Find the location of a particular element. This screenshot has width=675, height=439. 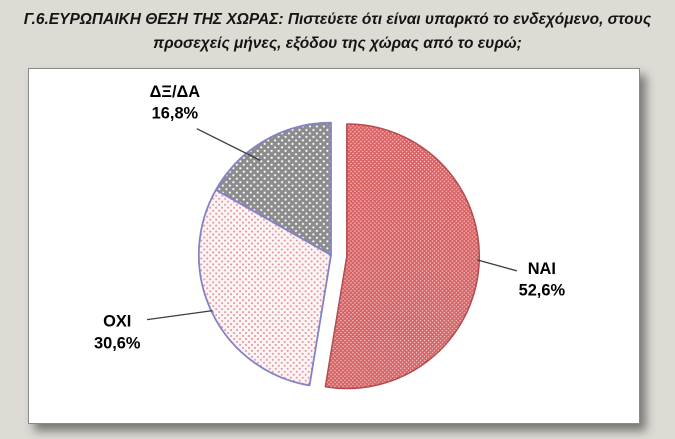

slice-percent-label-ΝΑΙ: 52,6% is located at coordinates (542, 291).